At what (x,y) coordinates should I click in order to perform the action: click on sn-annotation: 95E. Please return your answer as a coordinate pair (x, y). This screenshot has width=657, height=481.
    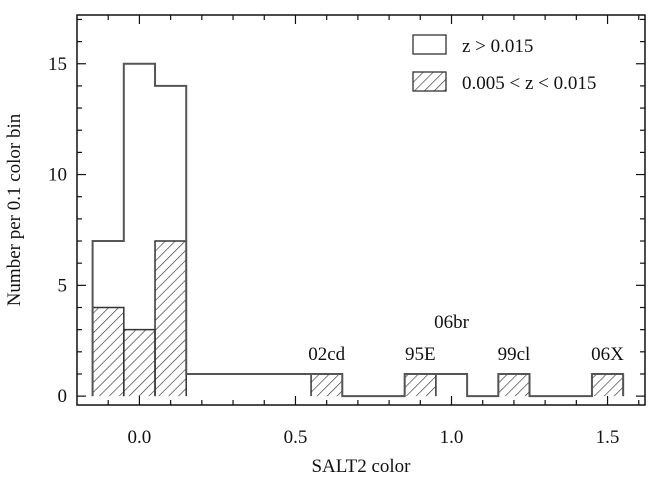
    Looking at the image, I should click on (420, 354).